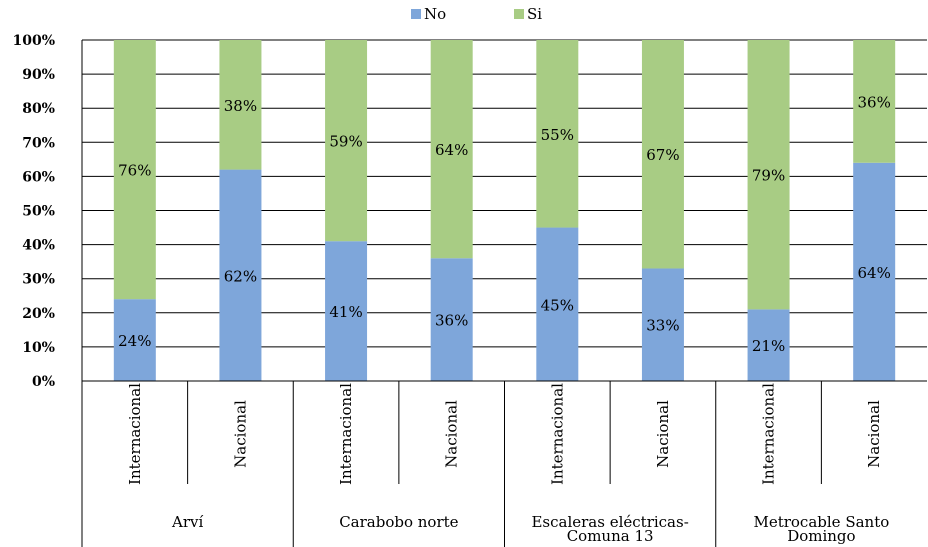  What do you see at coordinates (38, 212) in the screenshot?
I see `y-tick-label: 50%` at bounding box center [38, 212].